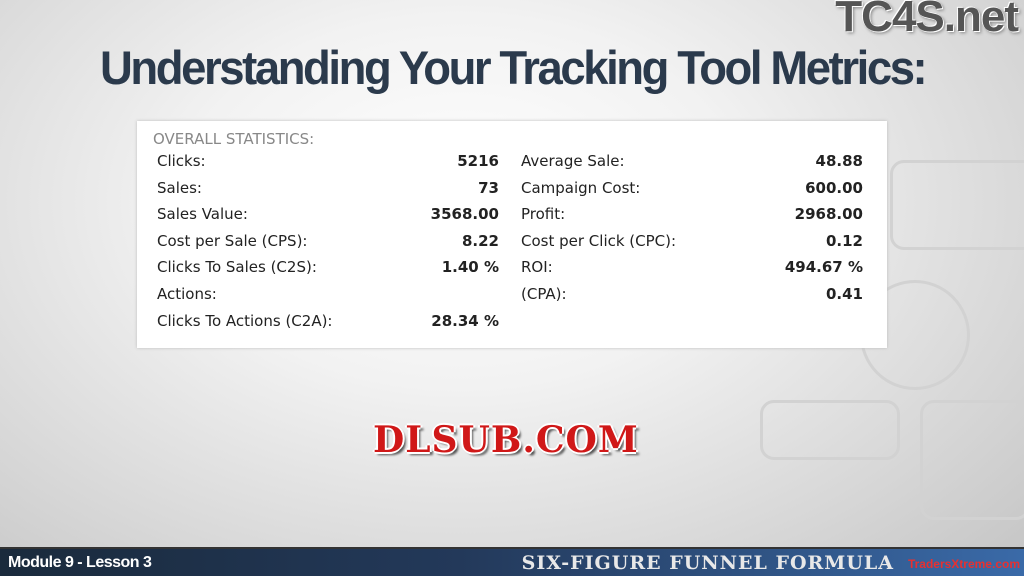 This screenshot has height=576, width=1024. I want to click on stat-value: 1.40 %, so click(470, 267).